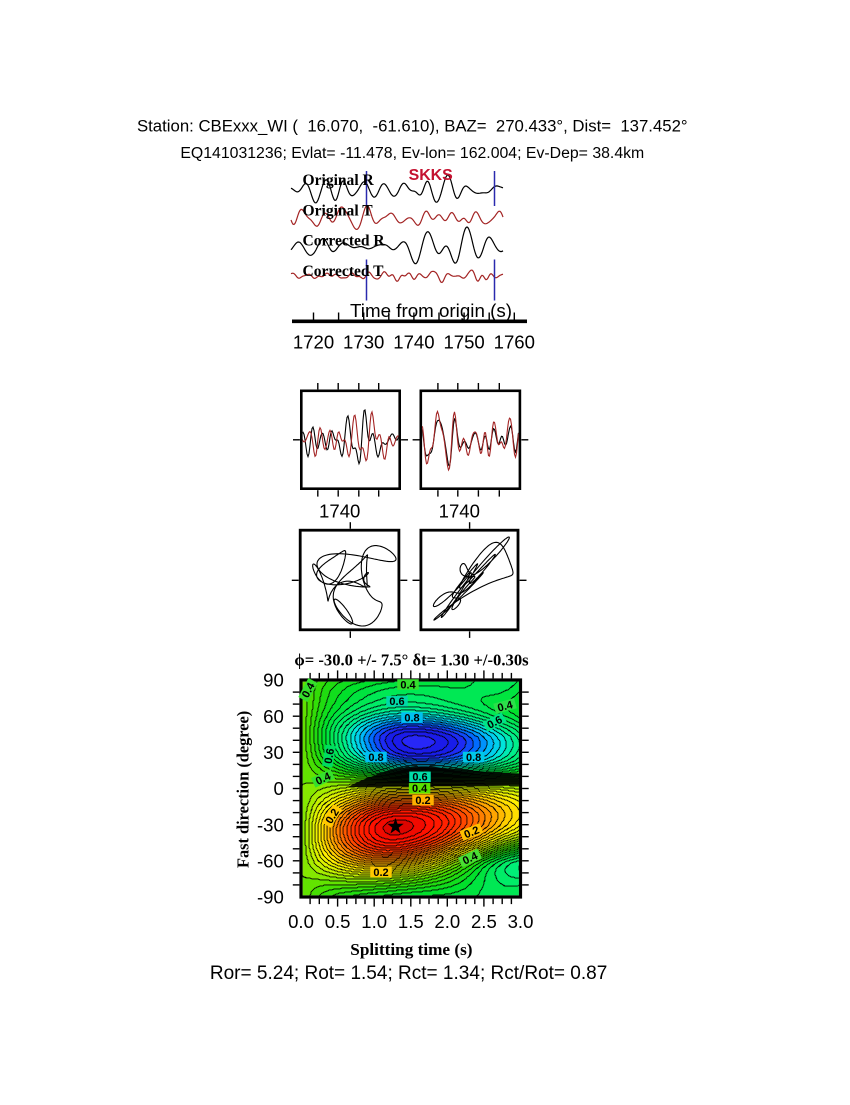 This screenshot has height=1105, width=850. What do you see at coordinates (270, 897) in the screenshot?
I see `svg-text: -90` at bounding box center [270, 897].